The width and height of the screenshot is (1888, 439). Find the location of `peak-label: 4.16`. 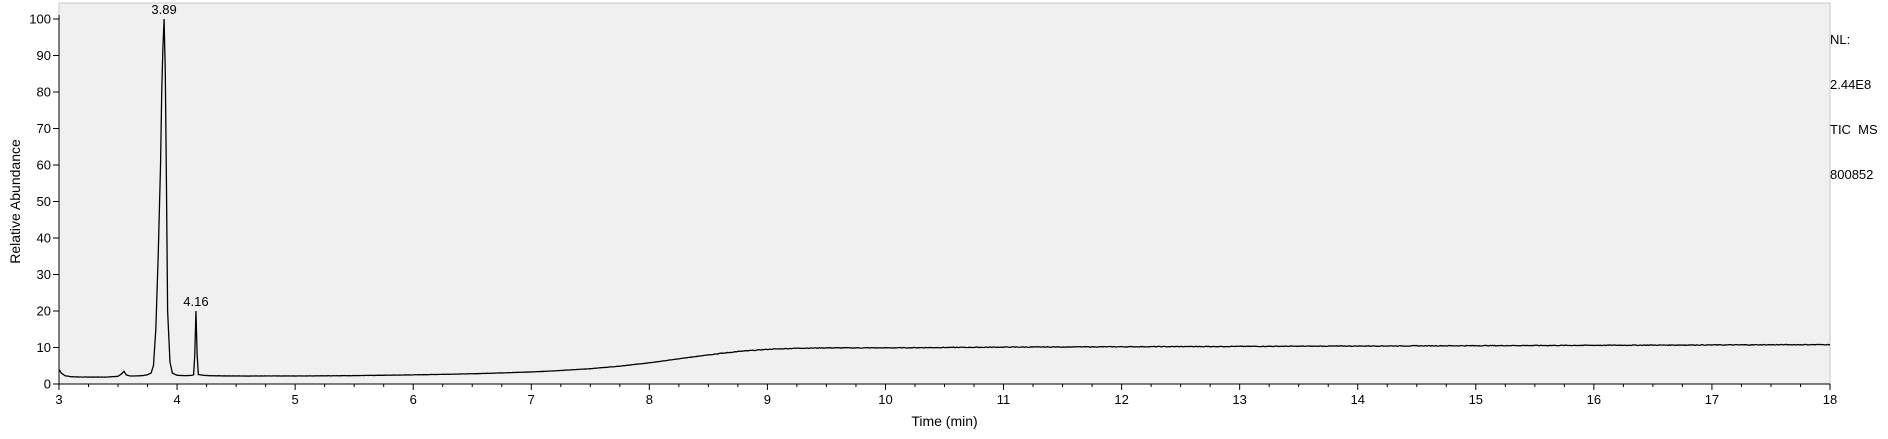

peak-label: 4.16 is located at coordinates (195, 301).